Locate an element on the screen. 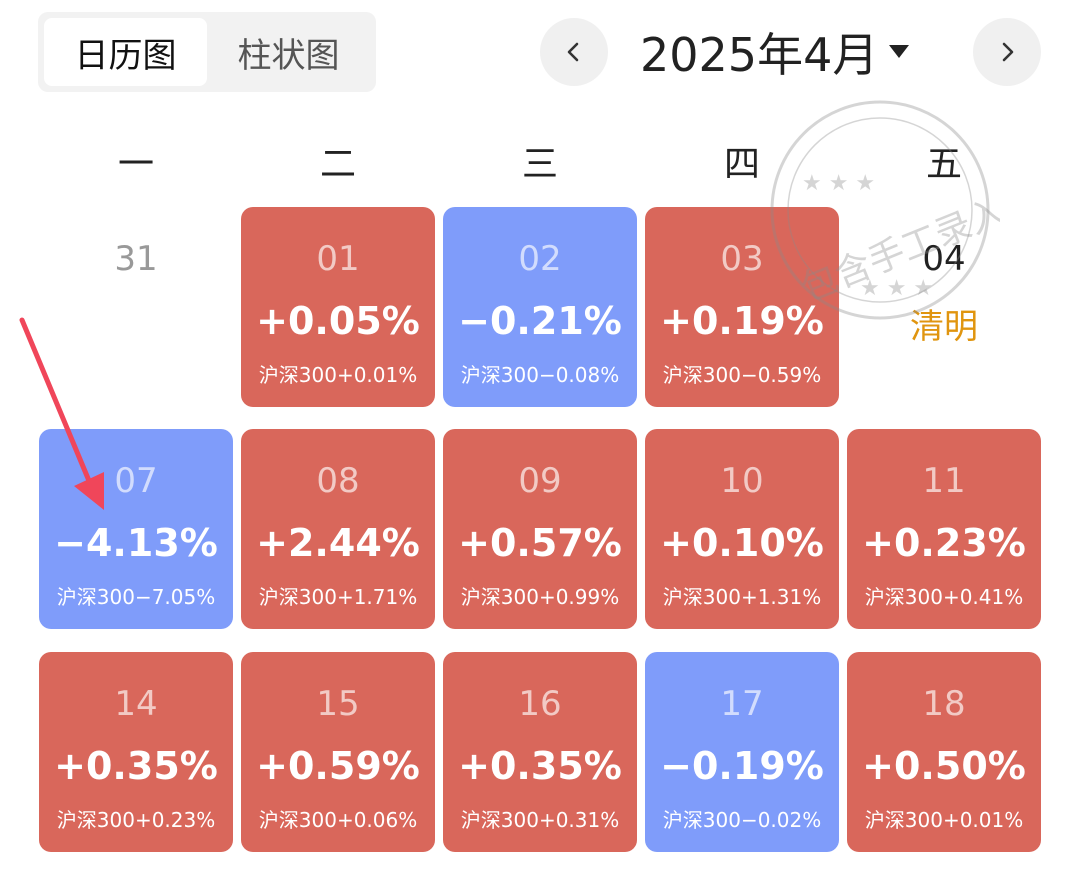  benchmark-return: 沪深300−0.02% is located at coordinates (742, 820).